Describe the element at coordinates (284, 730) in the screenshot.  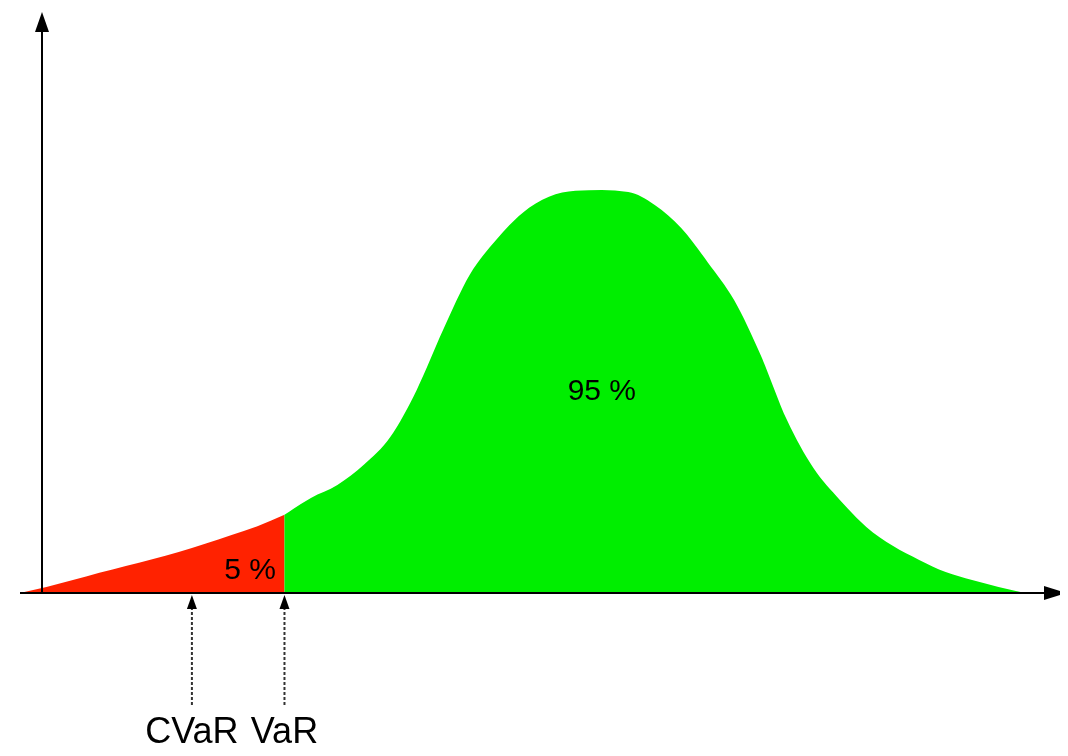
I see `text: VaR` at that location.